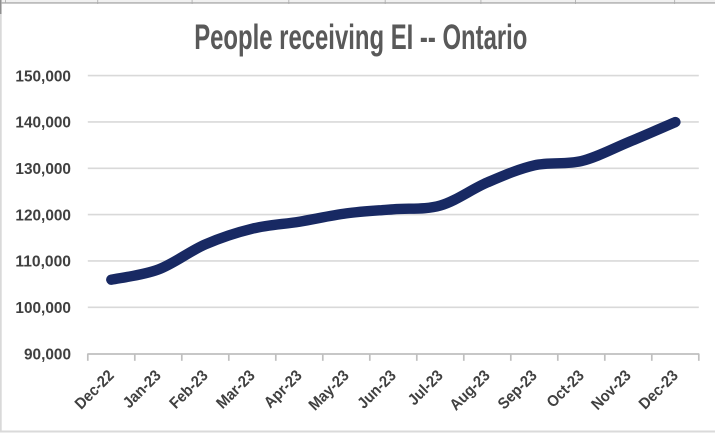 This screenshot has height=433, width=715. I want to click on svg-text: People receiving EI -- Ontario, so click(360, 37).